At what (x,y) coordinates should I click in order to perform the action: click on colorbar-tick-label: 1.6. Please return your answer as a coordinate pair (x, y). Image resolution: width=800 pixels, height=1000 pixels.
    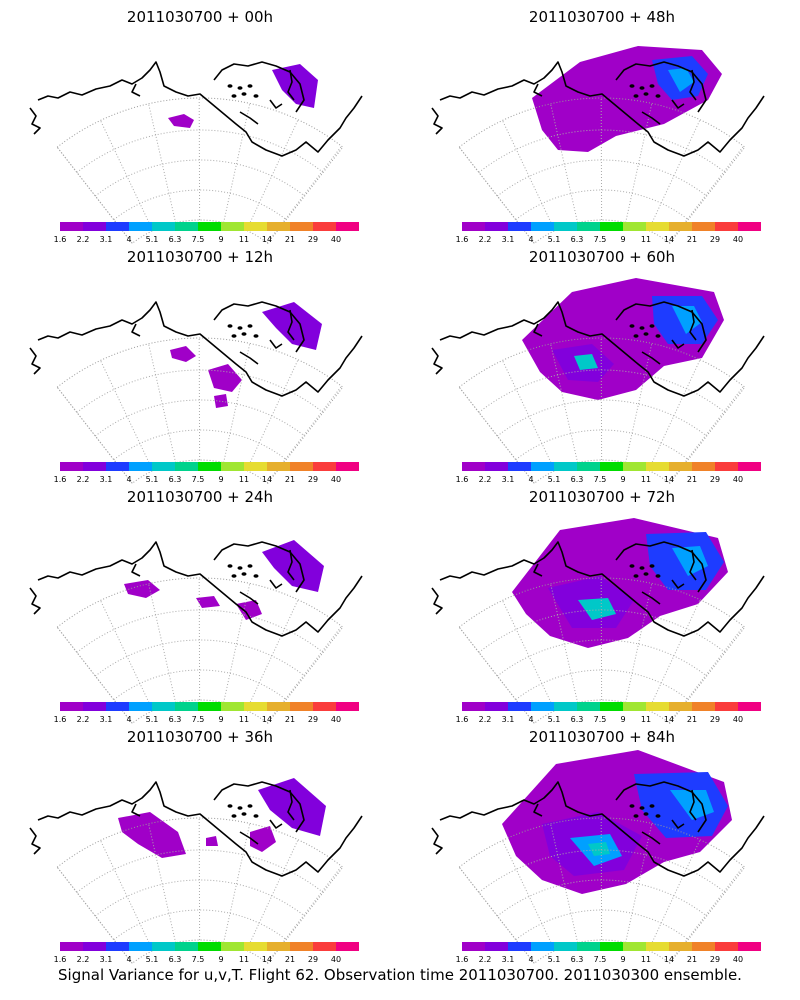
    Looking at the image, I should click on (462, 239).